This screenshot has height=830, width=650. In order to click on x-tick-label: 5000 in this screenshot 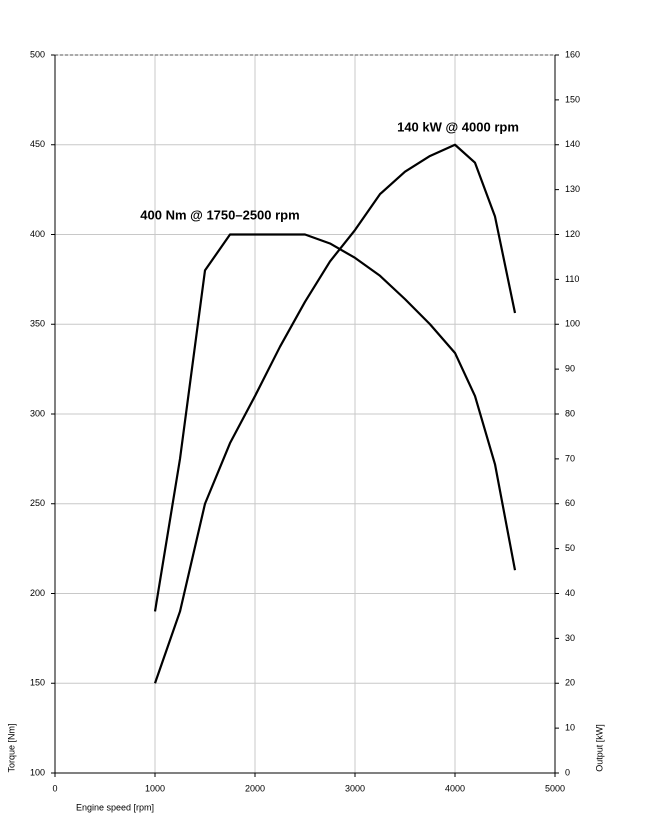, I will do `click(555, 788)`.